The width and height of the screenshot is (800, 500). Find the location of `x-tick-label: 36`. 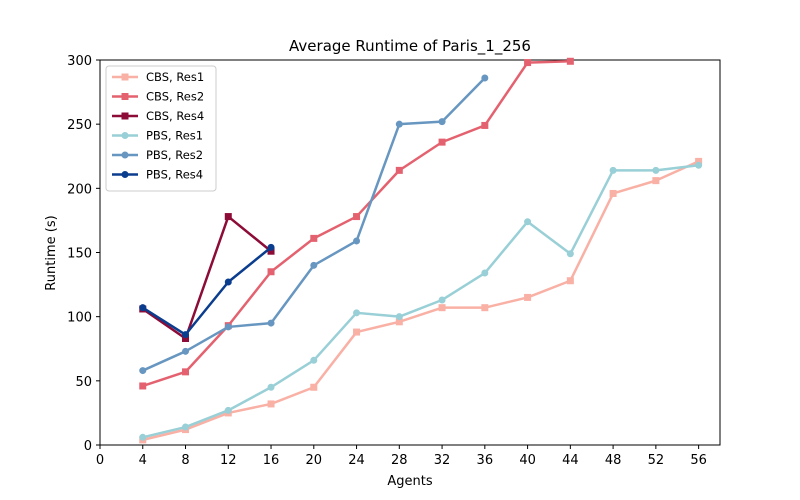

x-tick-label: 36 is located at coordinates (485, 460).